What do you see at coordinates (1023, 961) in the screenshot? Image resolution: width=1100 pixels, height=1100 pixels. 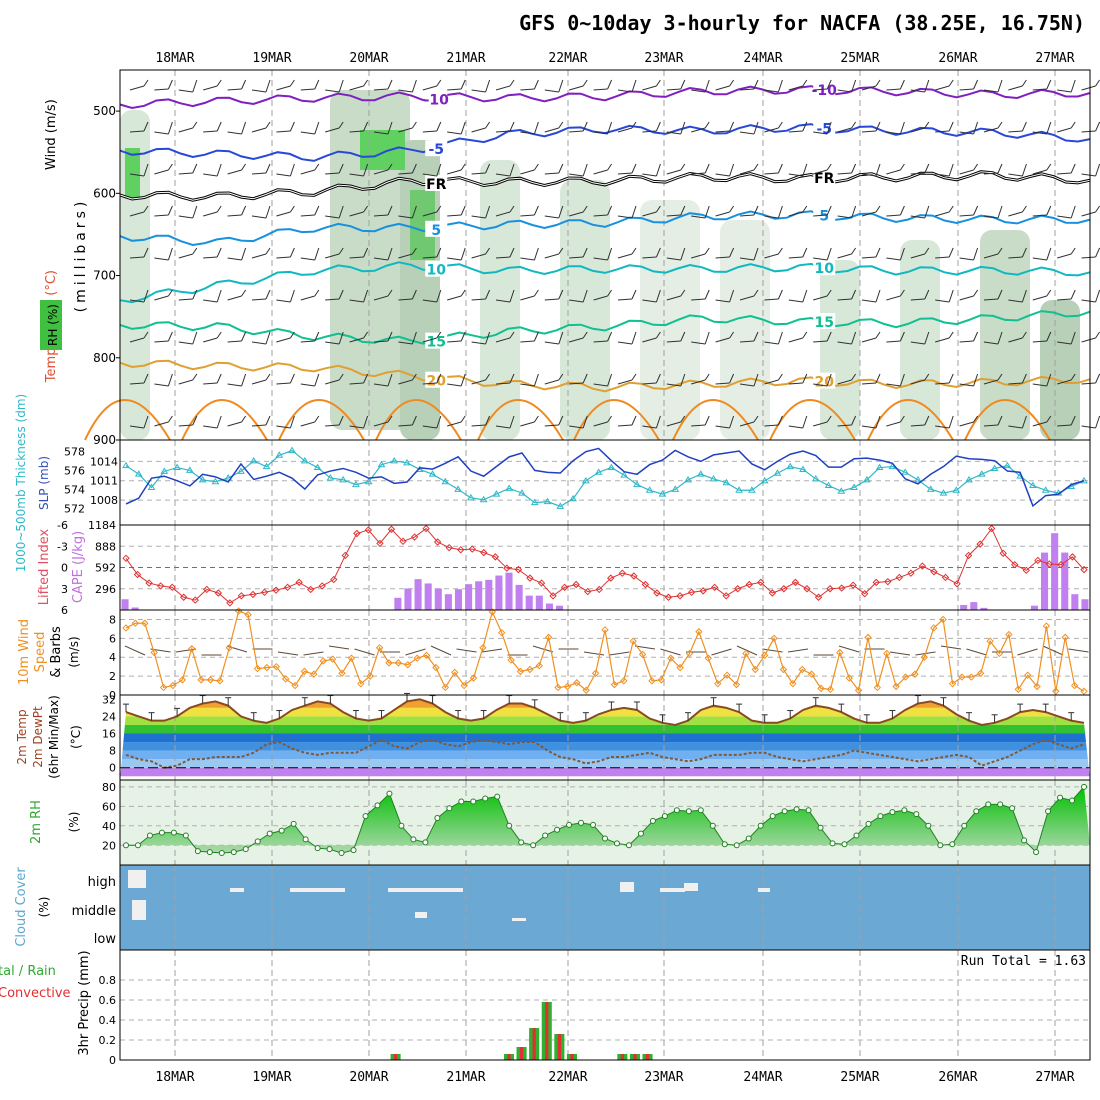 I see `run-total-label: Run Total = 1.63` at bounding box center [1023, 961].